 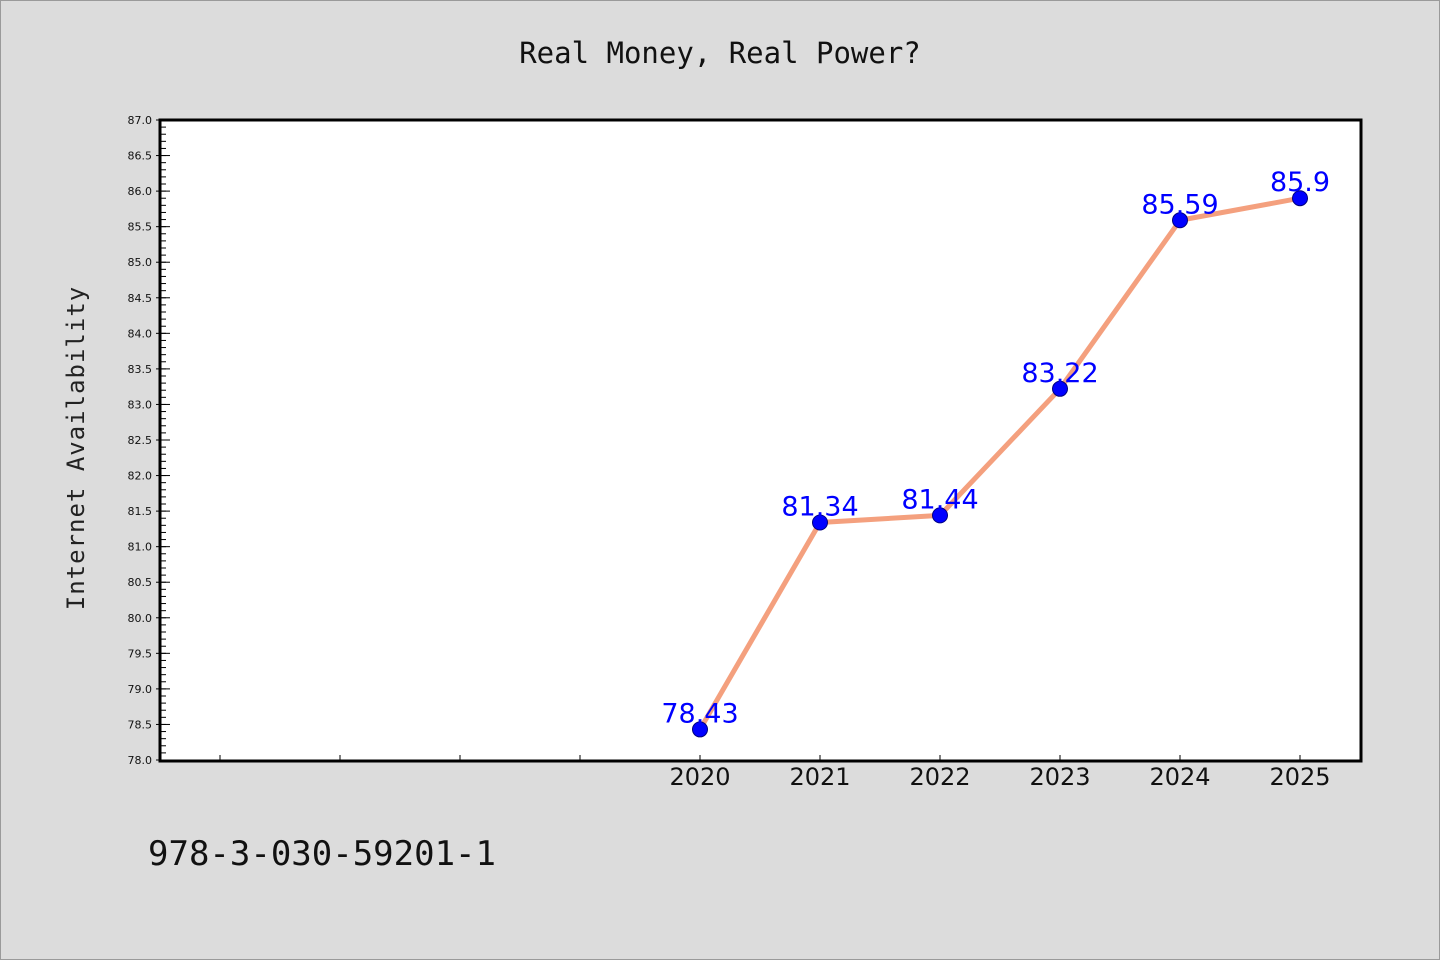 What do you see at coordinates (140, 191) in the screenshot?
I see `y-tick-label: 86.0` at bounding box center [140, 191].